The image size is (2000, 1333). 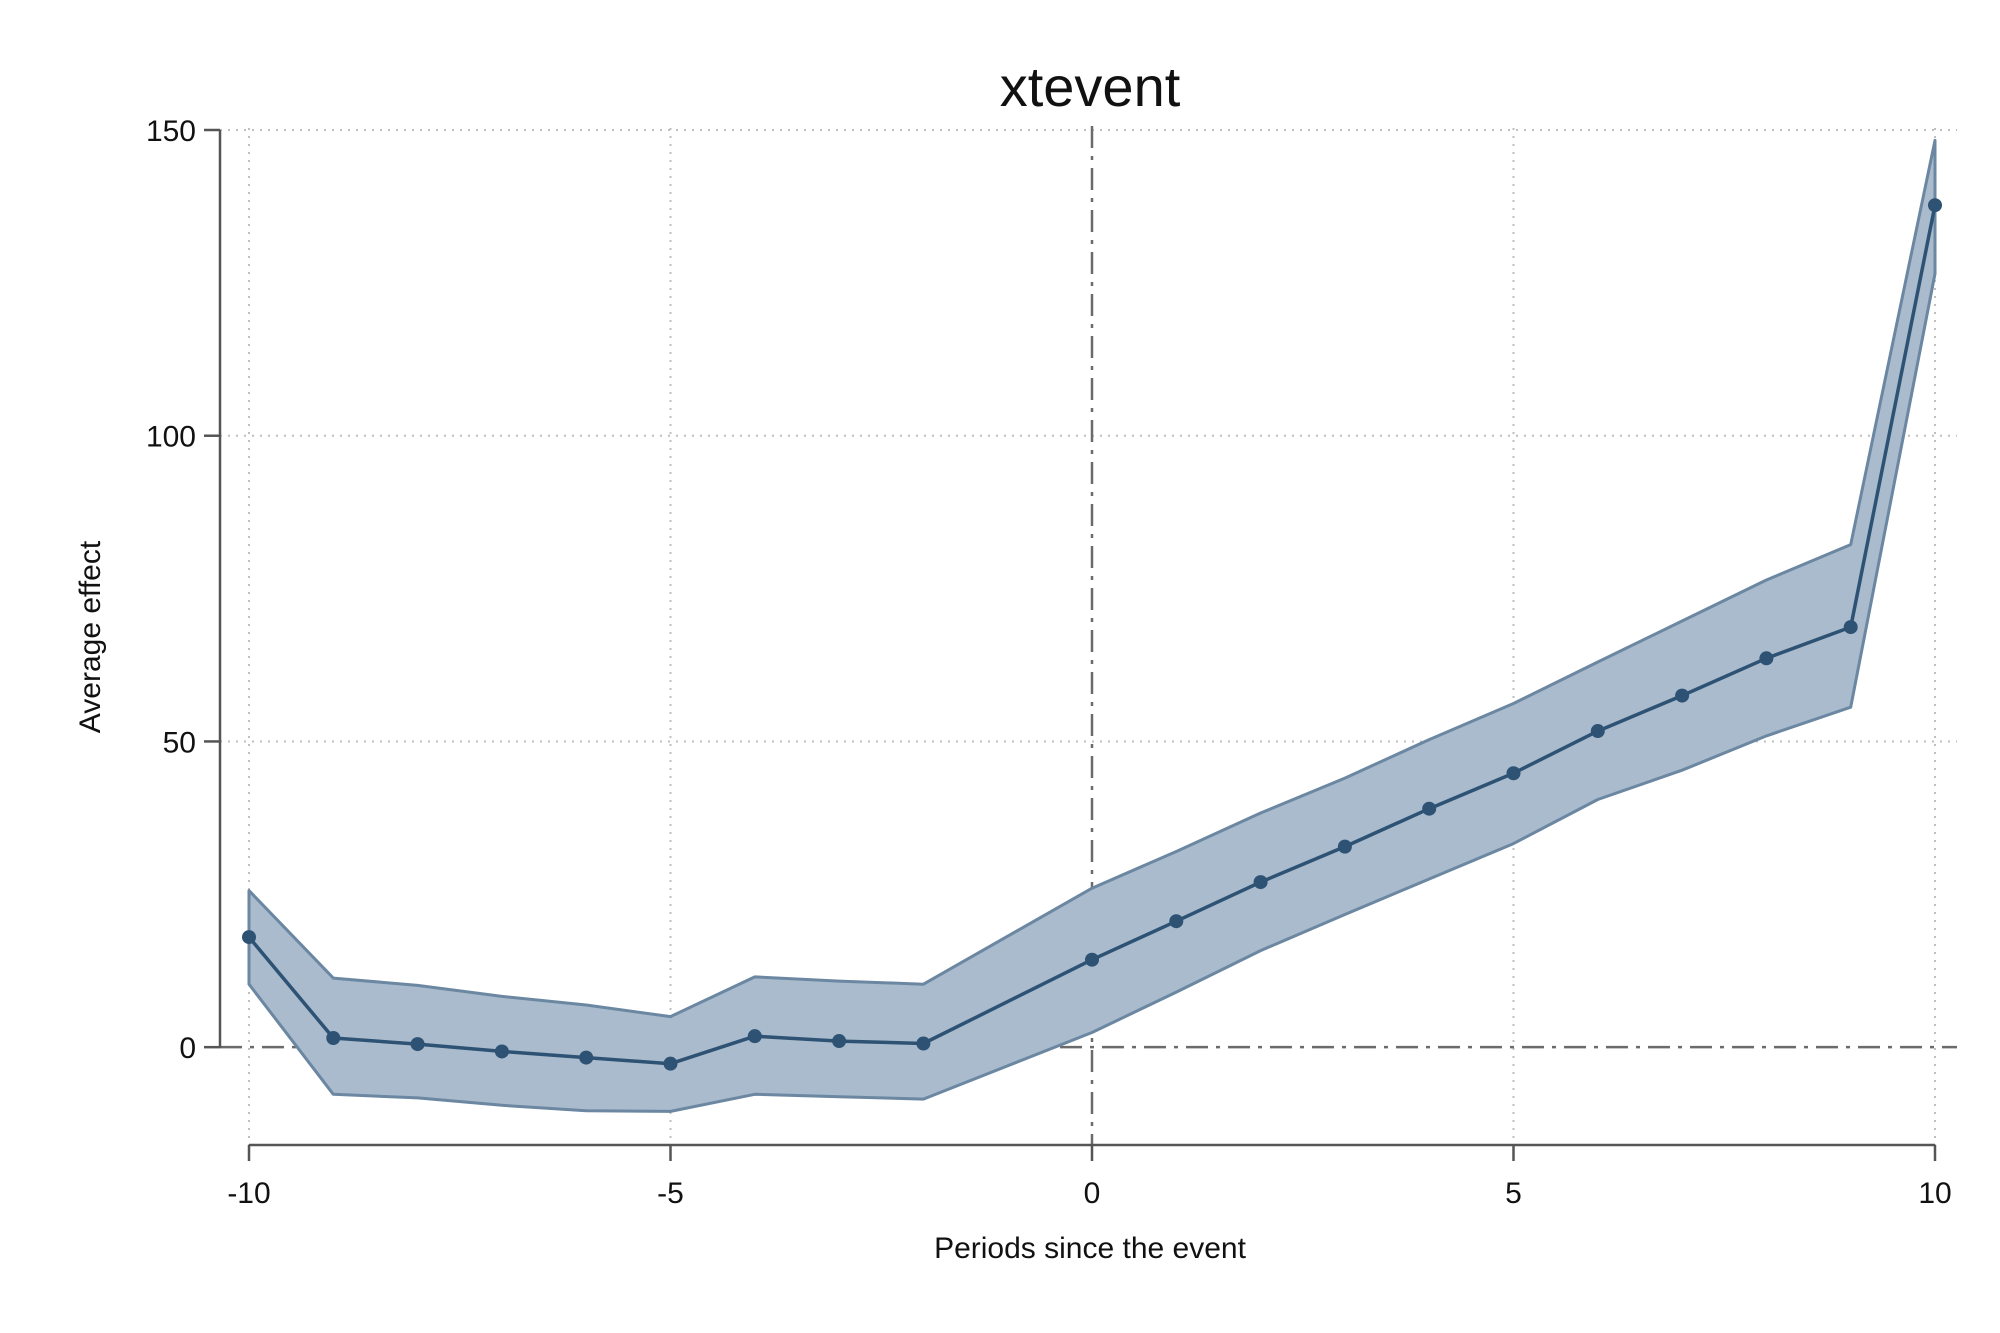 What do you see at coordinates (187, 1048) in the screenshot?
I see `y-tick-label: 0` at bounding box center [187, 1048].